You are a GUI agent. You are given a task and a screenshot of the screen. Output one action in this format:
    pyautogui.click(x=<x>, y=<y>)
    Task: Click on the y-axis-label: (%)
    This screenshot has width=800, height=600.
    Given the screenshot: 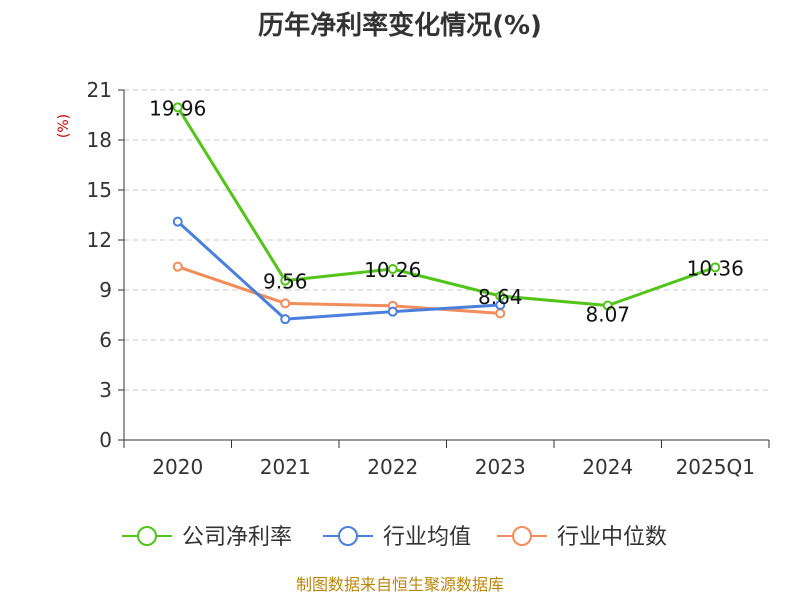 What is the action you would take?
    pyautogui.click(x=64, y=126)
    